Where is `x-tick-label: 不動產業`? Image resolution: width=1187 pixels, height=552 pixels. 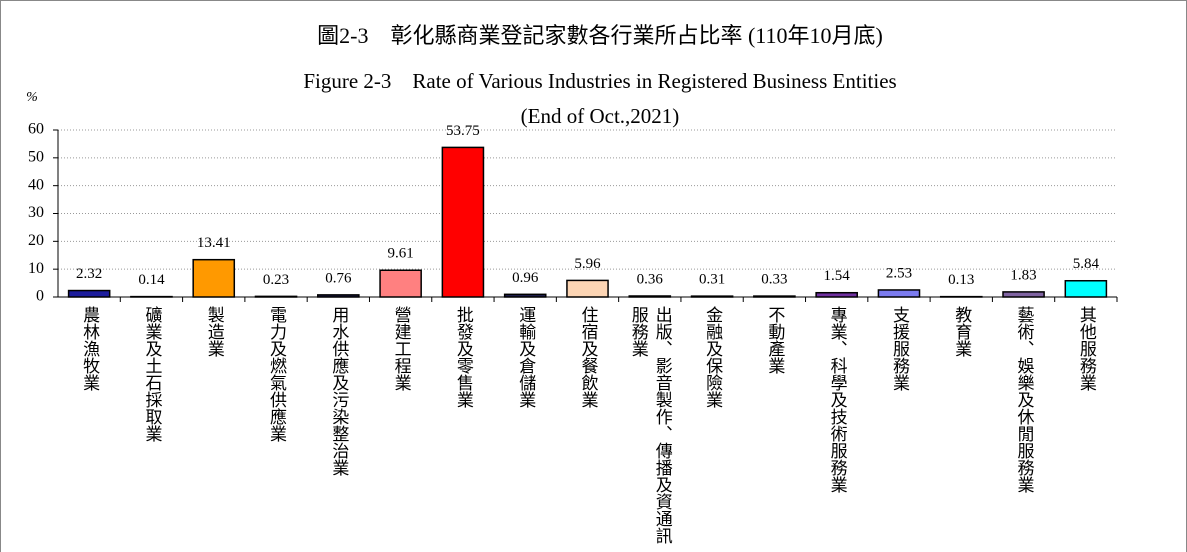 x-tick-label: 不動產業 is located at coordinates (774, 340).